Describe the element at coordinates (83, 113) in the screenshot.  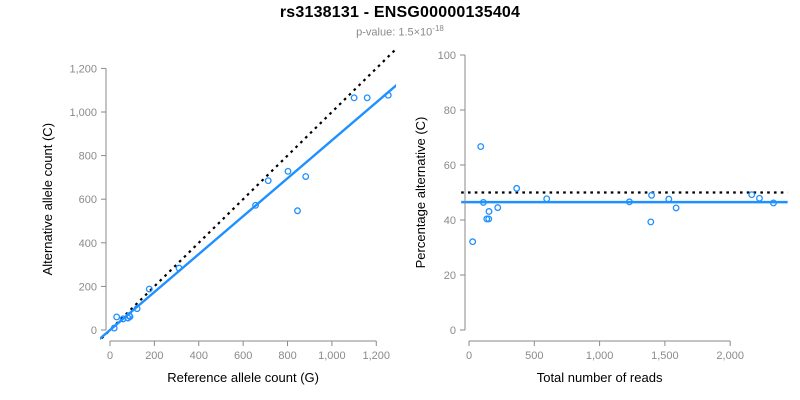
I see `y-tick-label: 1,000` at that location.